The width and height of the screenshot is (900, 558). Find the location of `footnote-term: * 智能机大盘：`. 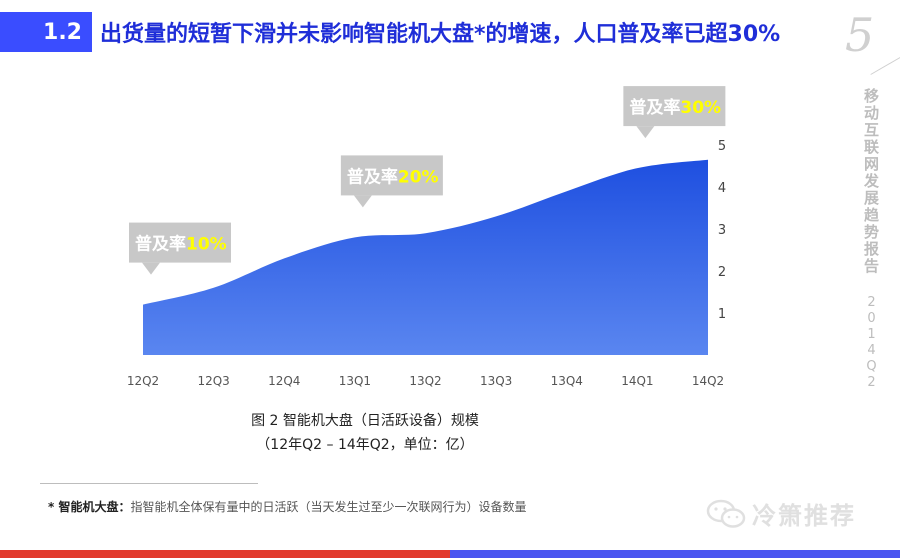

footnote-term: * 智能机大盘： is located at coordinates (89, 507).